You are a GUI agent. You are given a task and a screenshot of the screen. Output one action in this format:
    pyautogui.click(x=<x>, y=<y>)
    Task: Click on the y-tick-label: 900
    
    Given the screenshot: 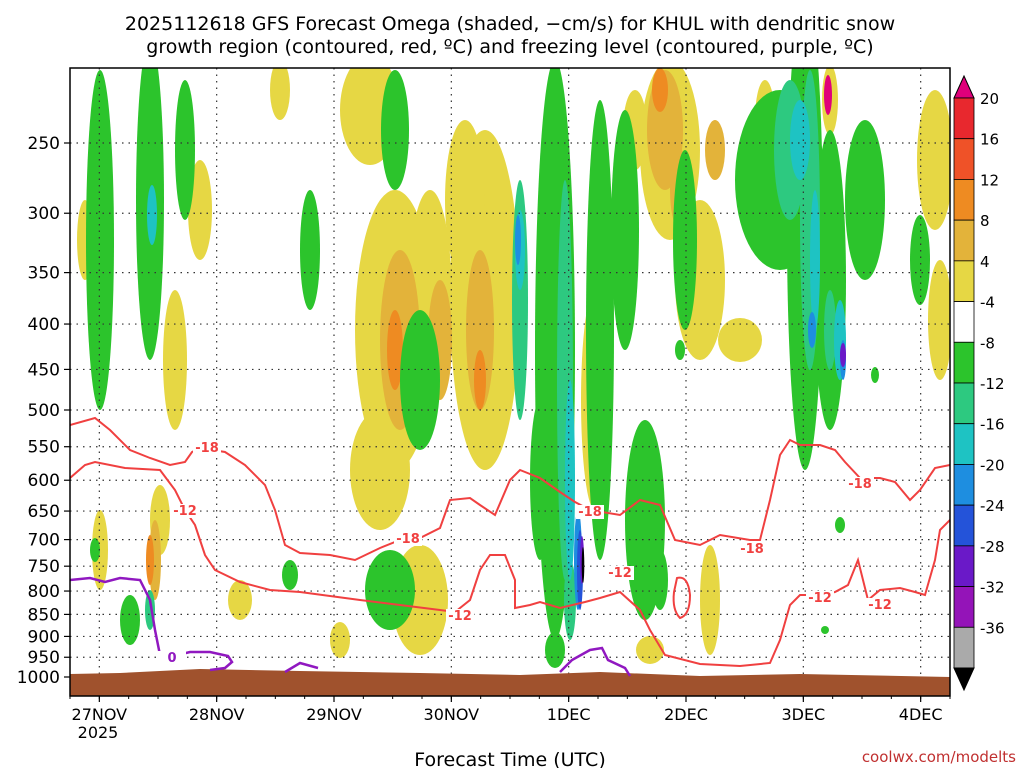 What is the action you would take?
    pyautogui.click(x=44, y=637)
    